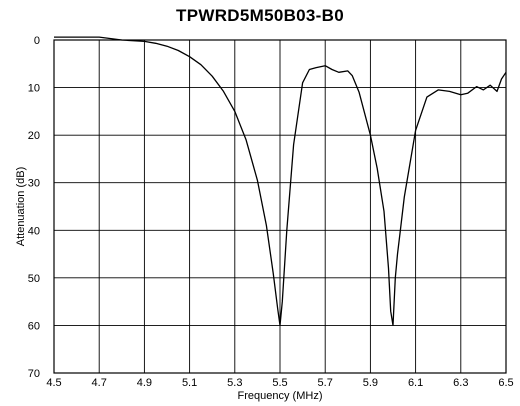 This screenshot has width=520, height=406. Describe the element at coordinates (53, 383) in the screenshot. I see `x-tick-label: 4.5` at that location.